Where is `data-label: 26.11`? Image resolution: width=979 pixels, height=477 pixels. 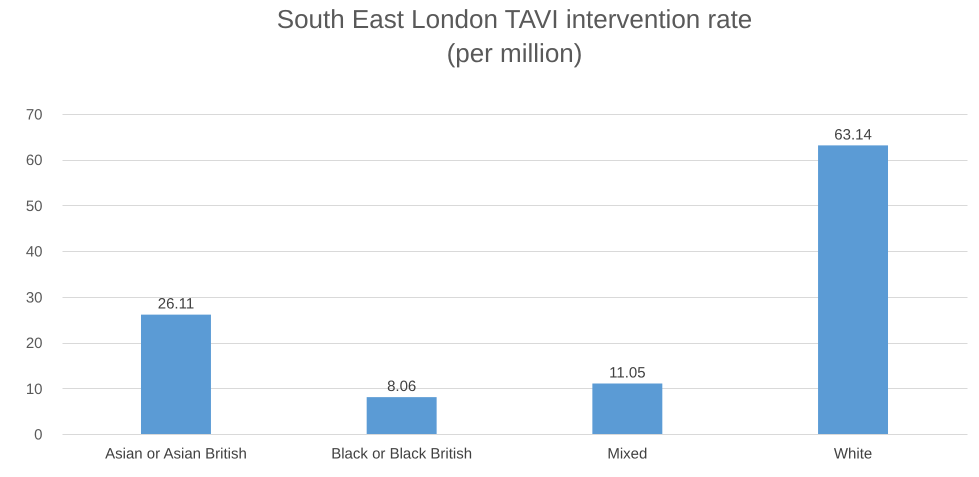 data-label: 26.11 is located at coordinates (176, 304).